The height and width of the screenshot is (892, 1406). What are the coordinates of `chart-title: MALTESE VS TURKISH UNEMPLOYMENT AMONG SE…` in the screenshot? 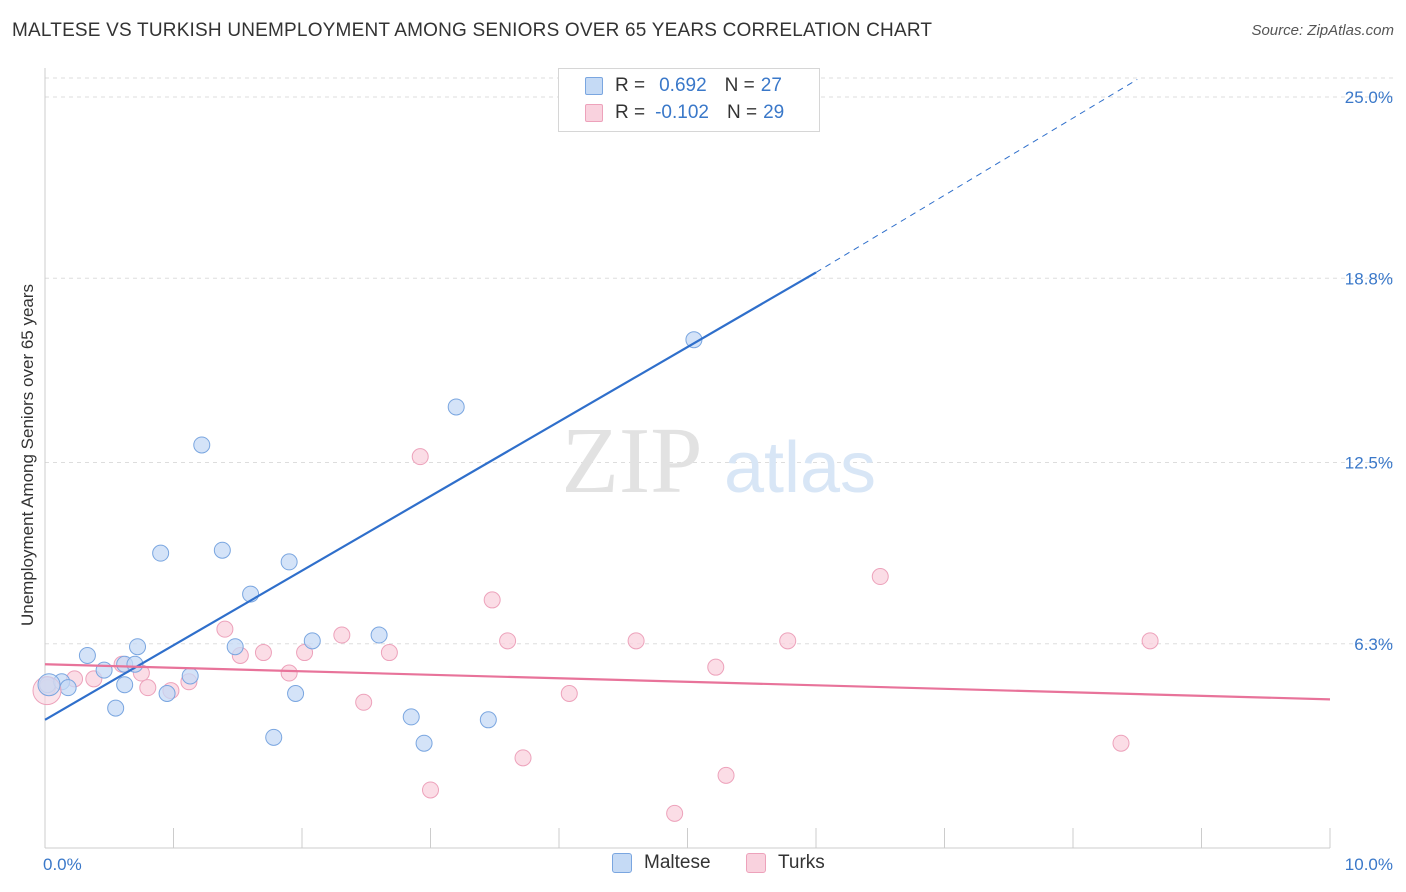 It's located at (472, 30).